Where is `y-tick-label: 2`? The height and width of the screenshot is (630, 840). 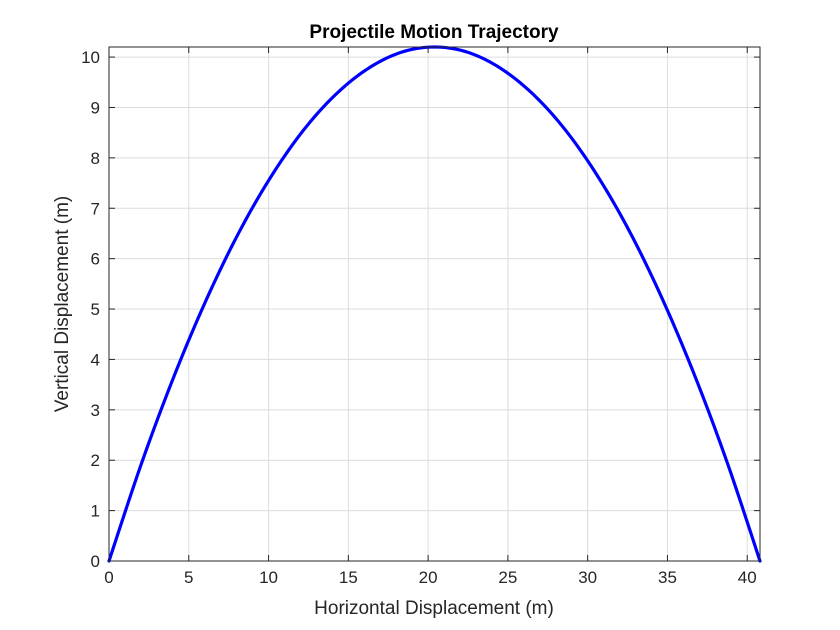 y-tick-label: 2 is located at coordinates (95, 460).